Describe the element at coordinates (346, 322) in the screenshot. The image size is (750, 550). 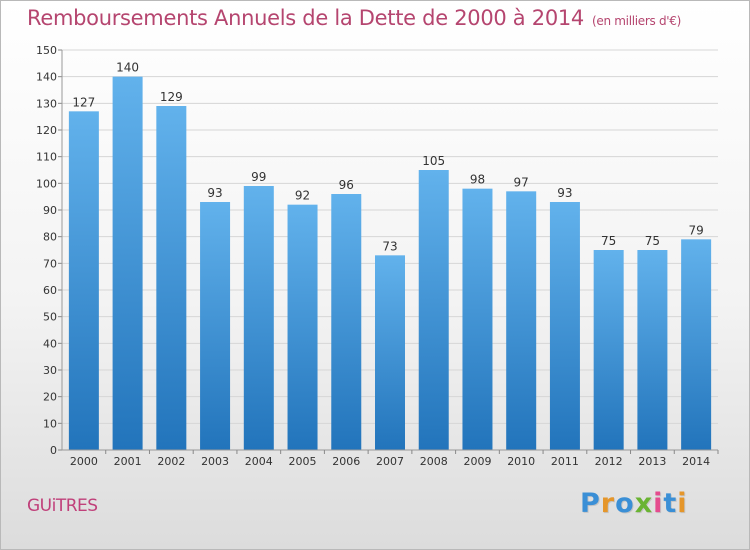
I see `bar-2006` at that location.